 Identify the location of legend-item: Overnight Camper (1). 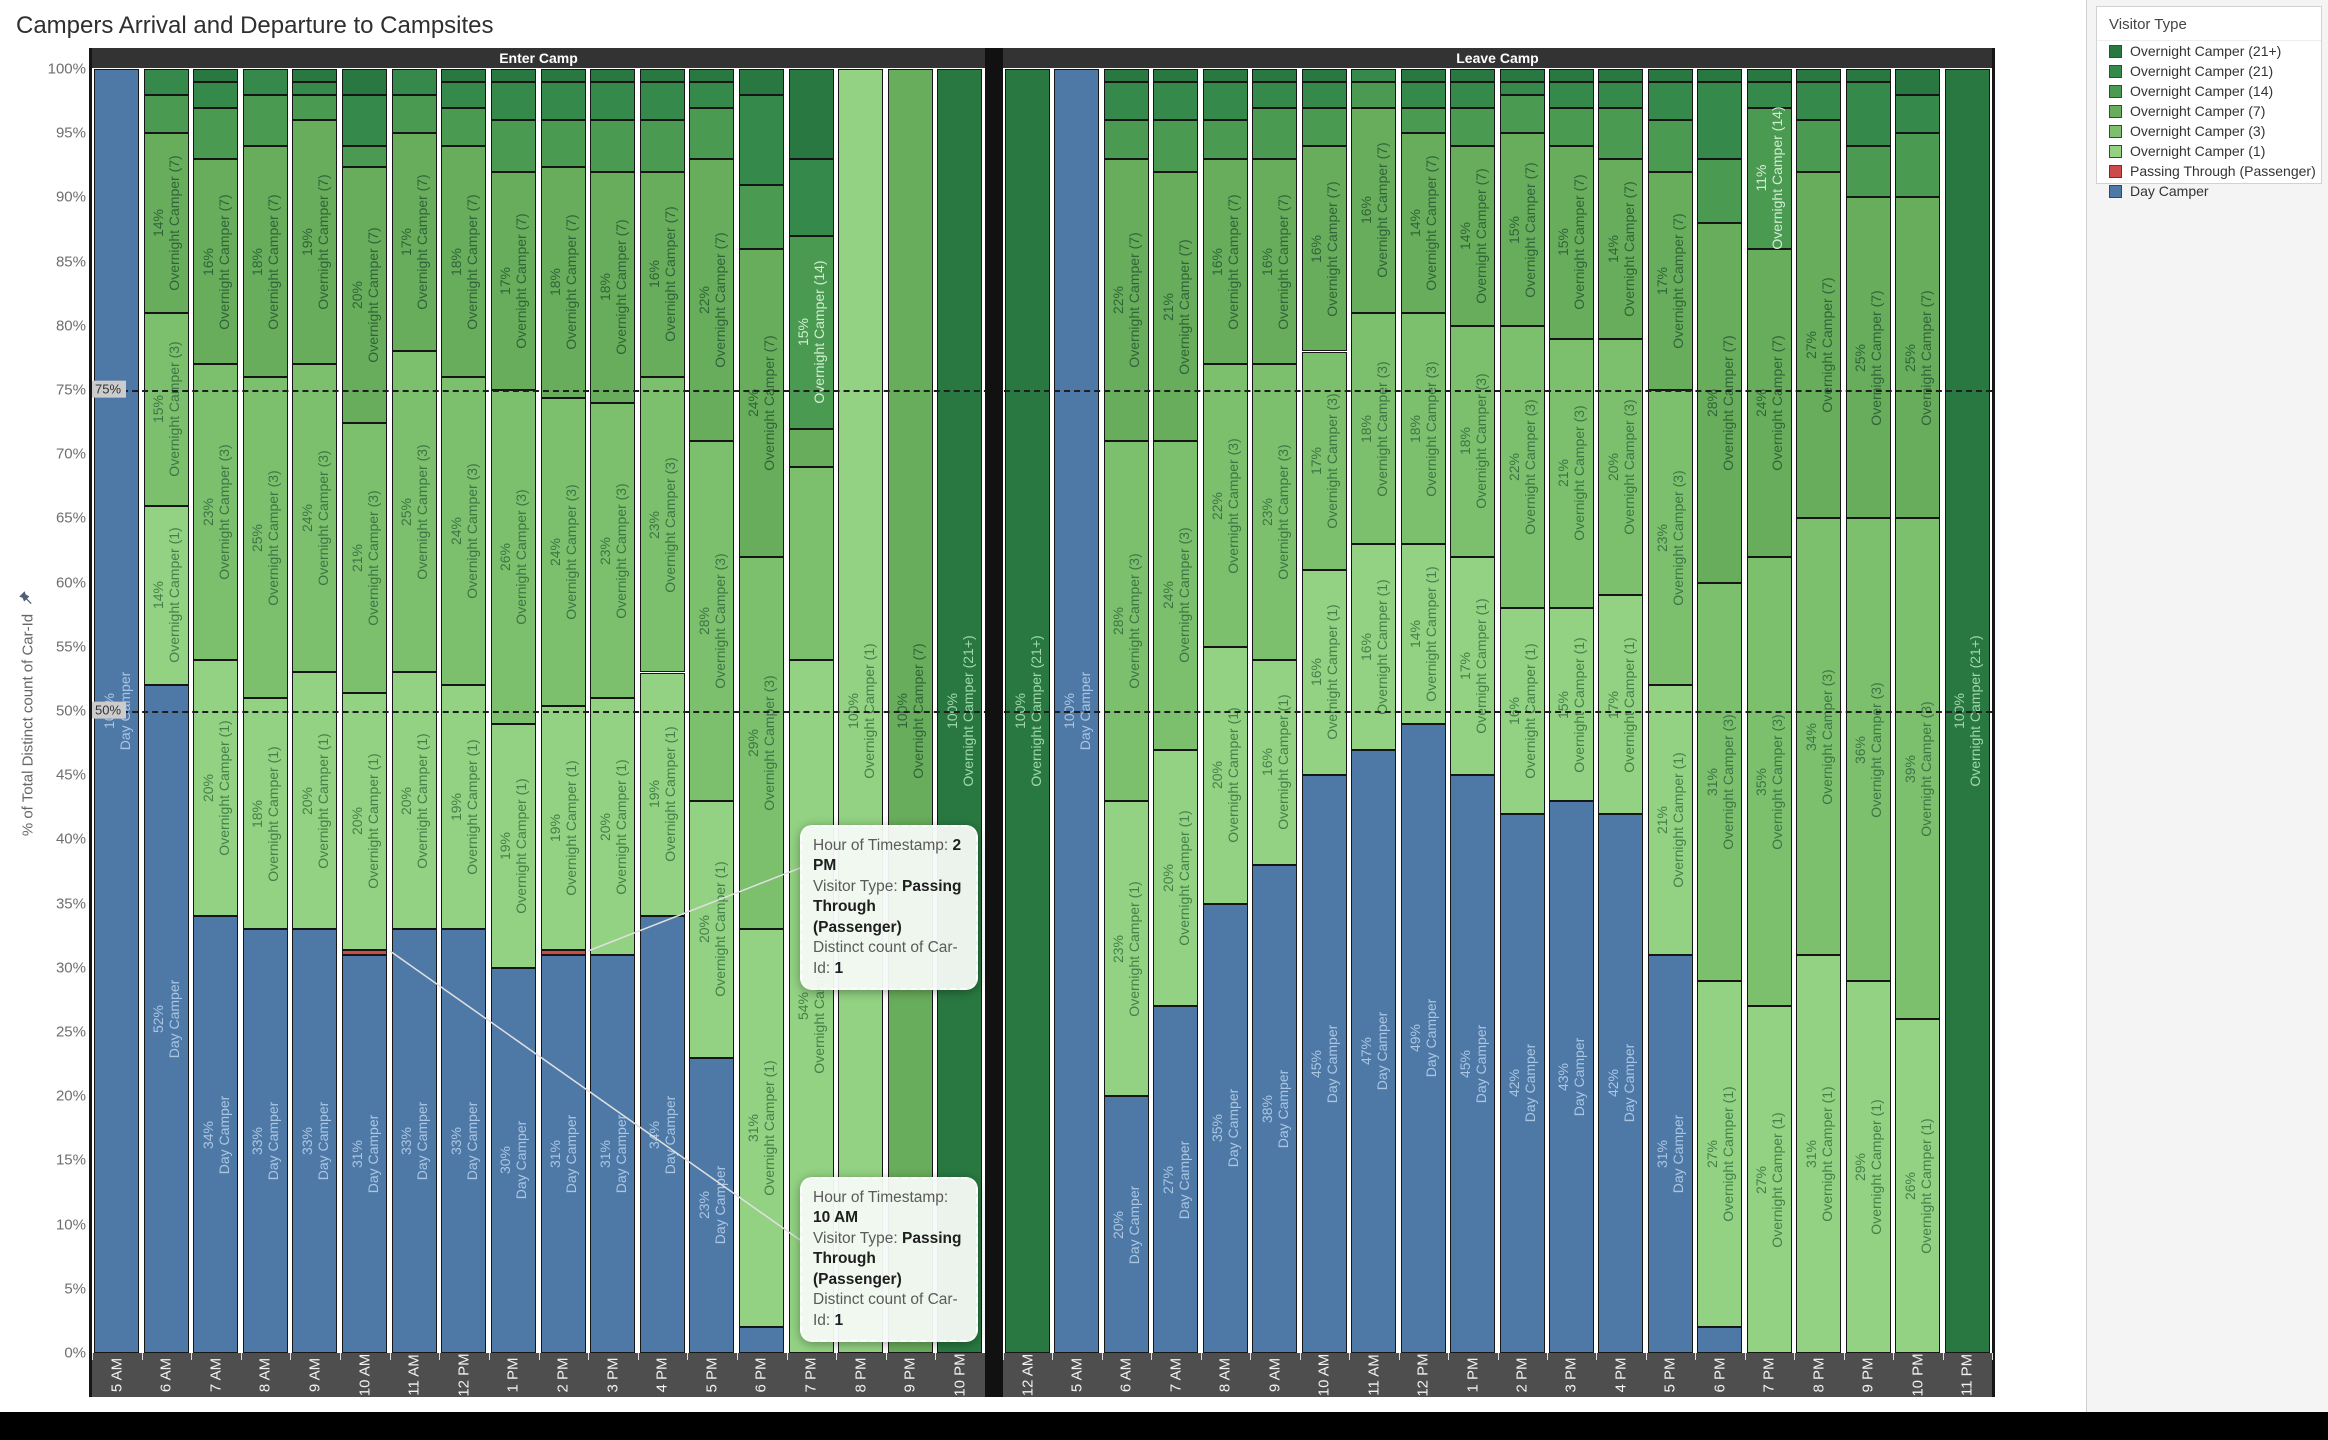
(2209, 151).